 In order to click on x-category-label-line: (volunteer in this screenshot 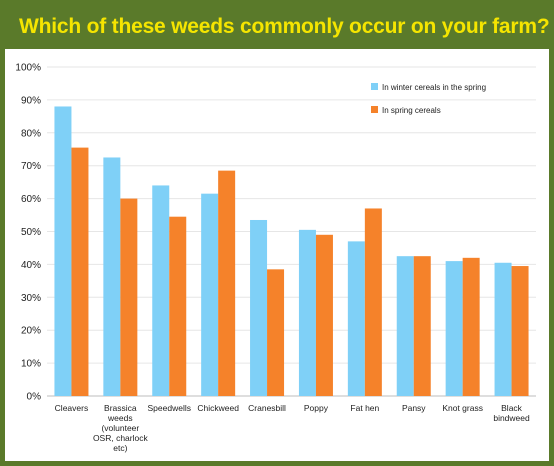, I will do `click(120, 428)`.